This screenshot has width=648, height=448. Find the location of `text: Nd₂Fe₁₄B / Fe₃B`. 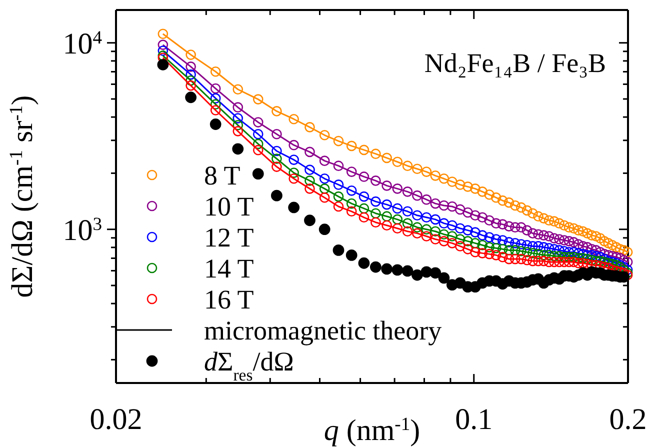

text: Nd₂Fe₁₄B / Fe₃B is located at coordinates (515, 63).